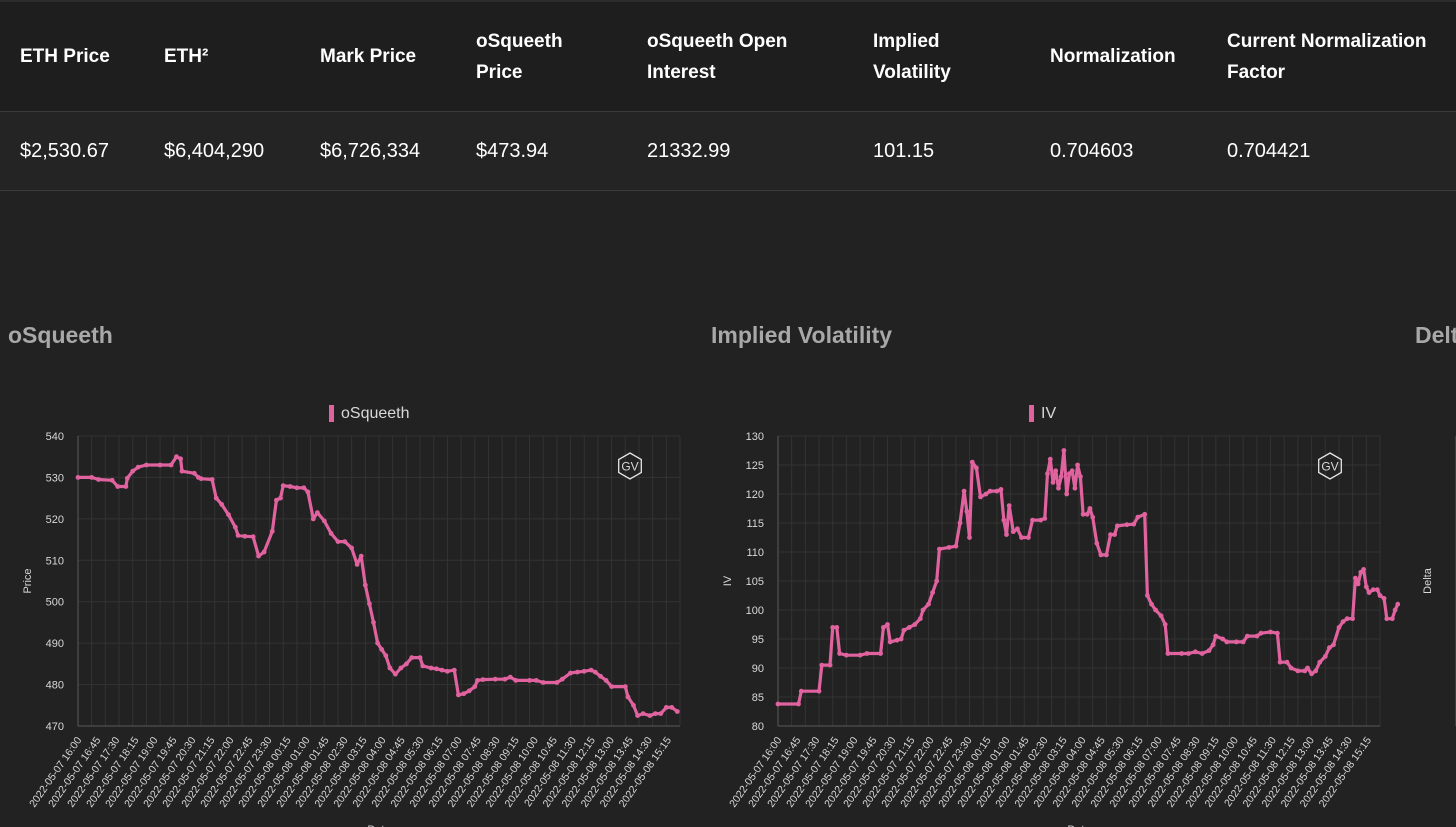 This screenshot has width=1456, height=827. I want to click on delta-chart-partial: Delta, so click(1439, 581).